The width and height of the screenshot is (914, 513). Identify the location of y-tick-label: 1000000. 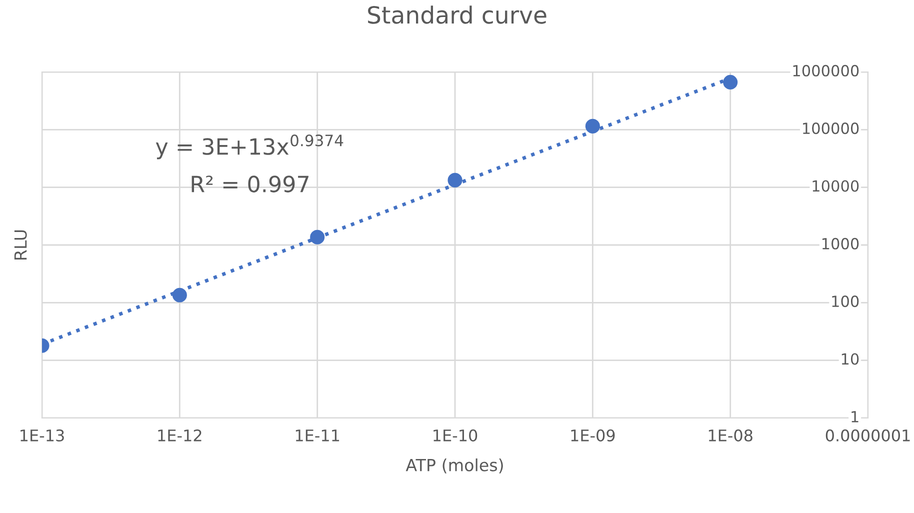
(826, 70).